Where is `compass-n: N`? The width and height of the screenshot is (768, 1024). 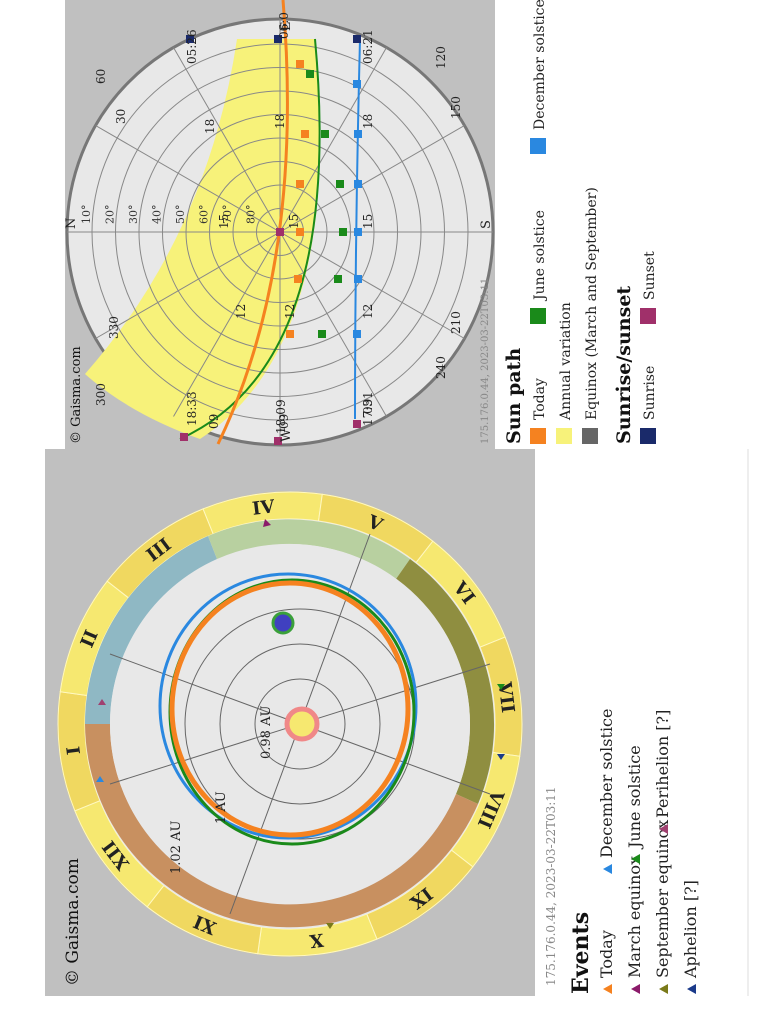
compass-n: N is located at coordinates (71, 223).